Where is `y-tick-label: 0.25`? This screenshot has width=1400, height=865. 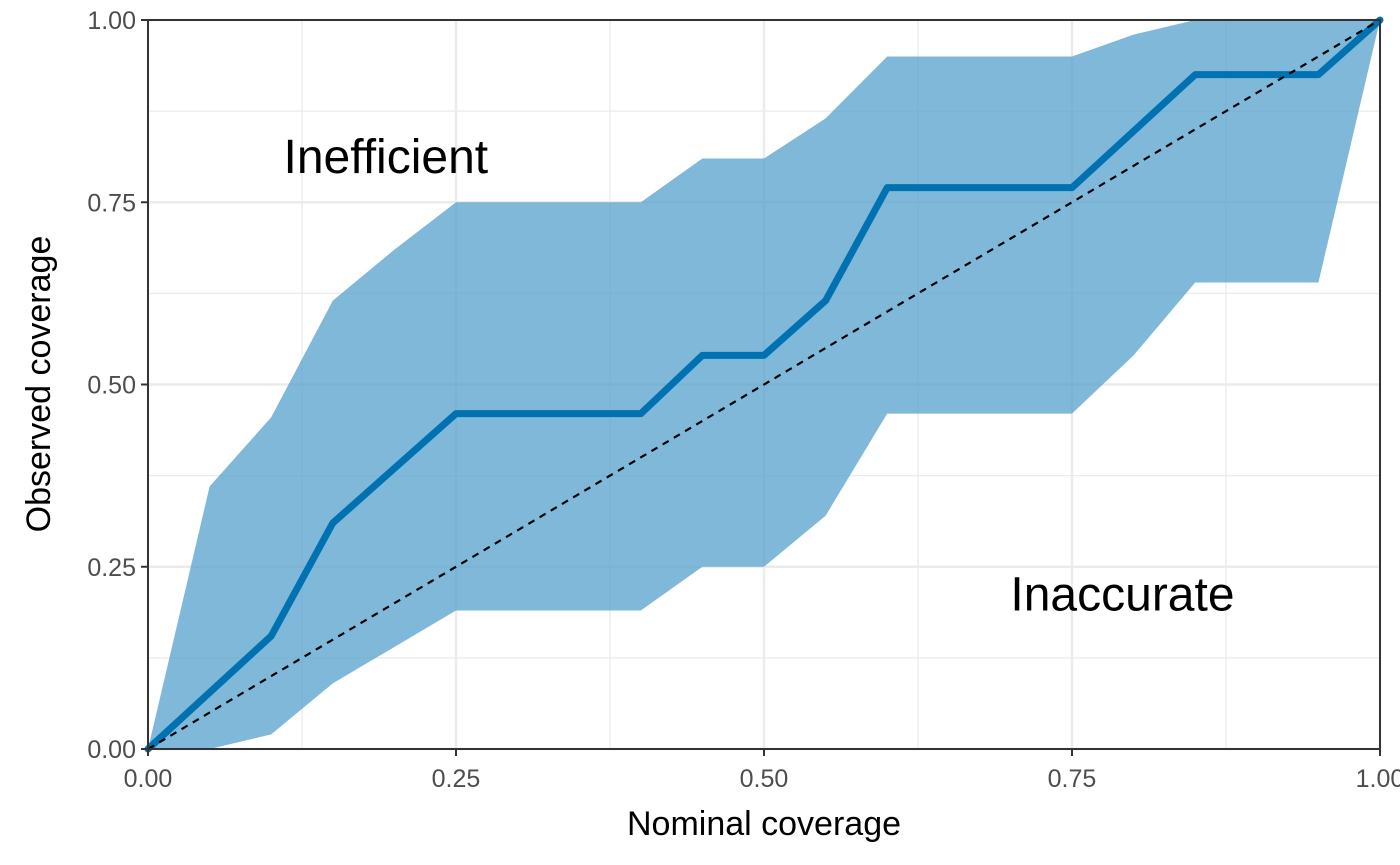
y-tick-label: 0.25 is located at coordinates (111, 568).